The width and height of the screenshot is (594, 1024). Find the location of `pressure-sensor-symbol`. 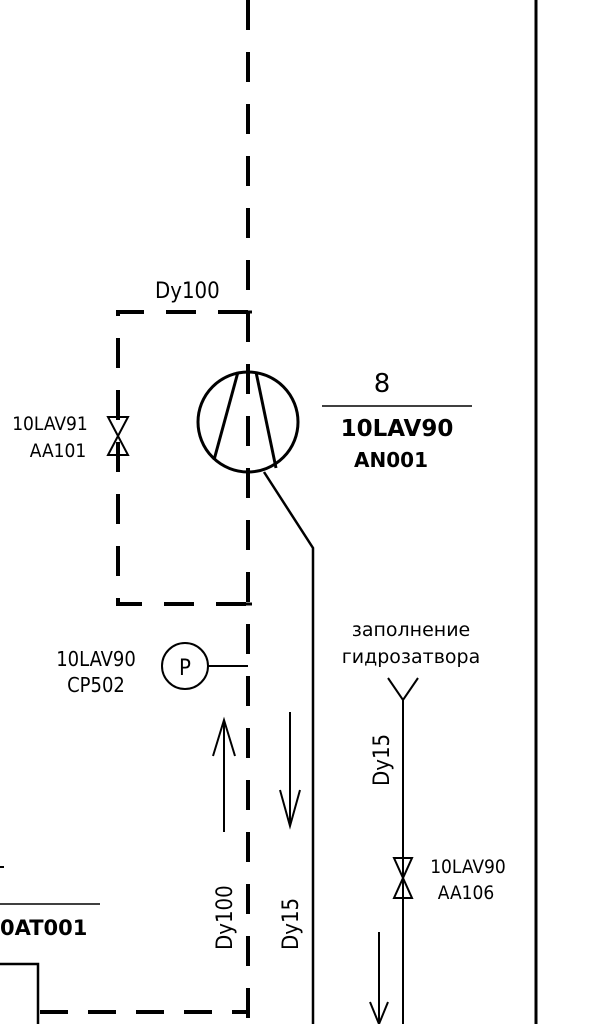

pressure-sensor-symbol is located at coordinates (204, 666).